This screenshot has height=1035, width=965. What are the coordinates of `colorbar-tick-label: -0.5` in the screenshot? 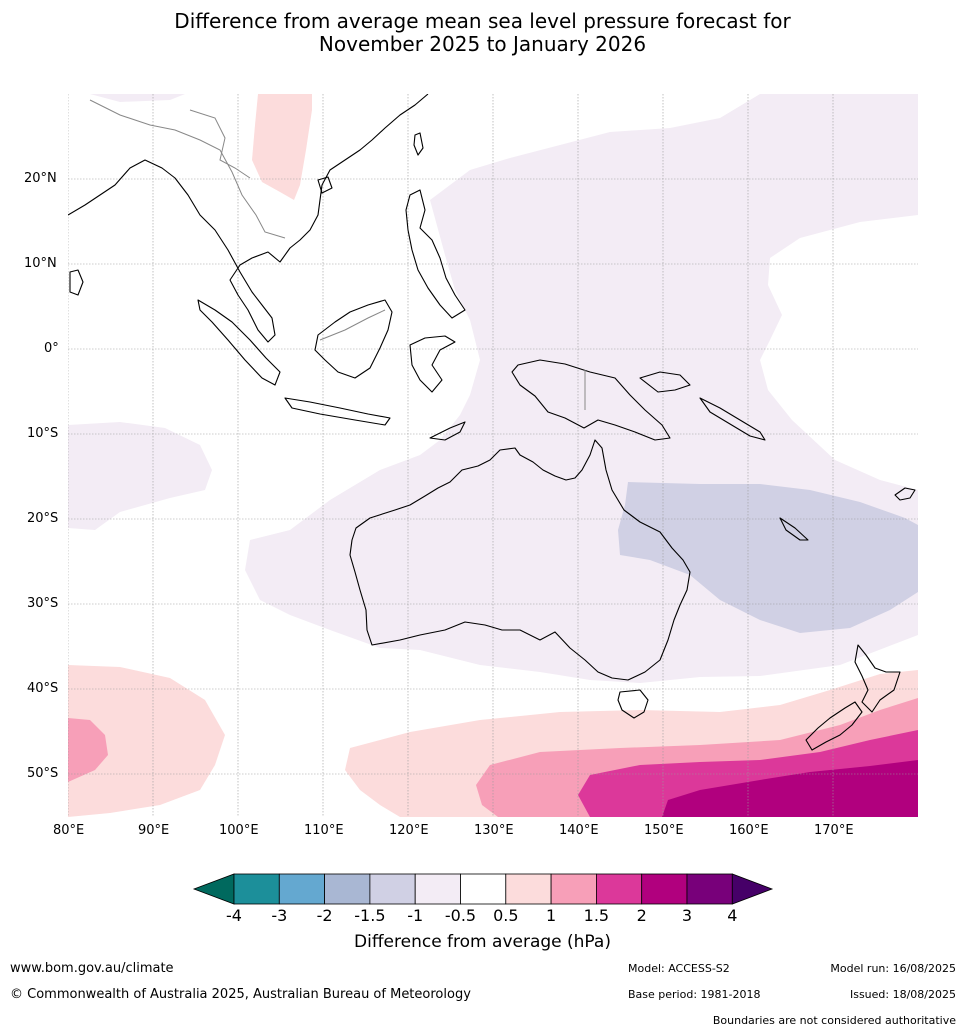 It's located at (460, 915).